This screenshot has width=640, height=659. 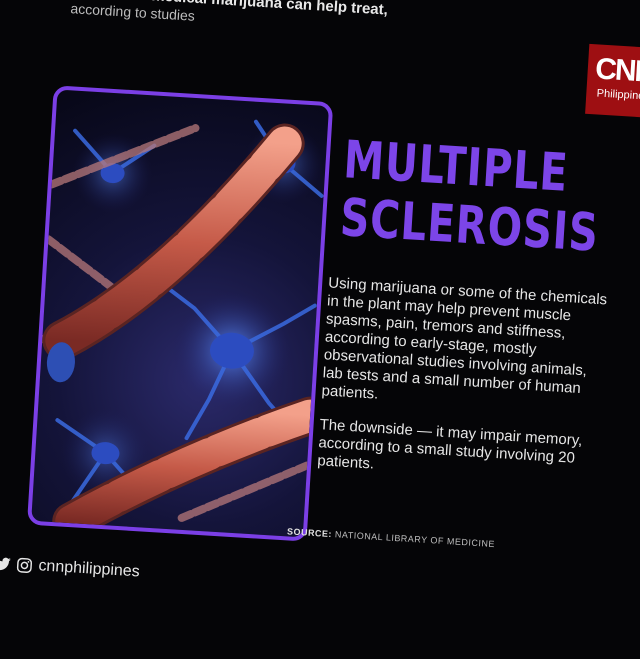 What do you see at coordinates (24, 565) in the screenshot?
I see `instagram-icon` at bounding box center [24, 565].